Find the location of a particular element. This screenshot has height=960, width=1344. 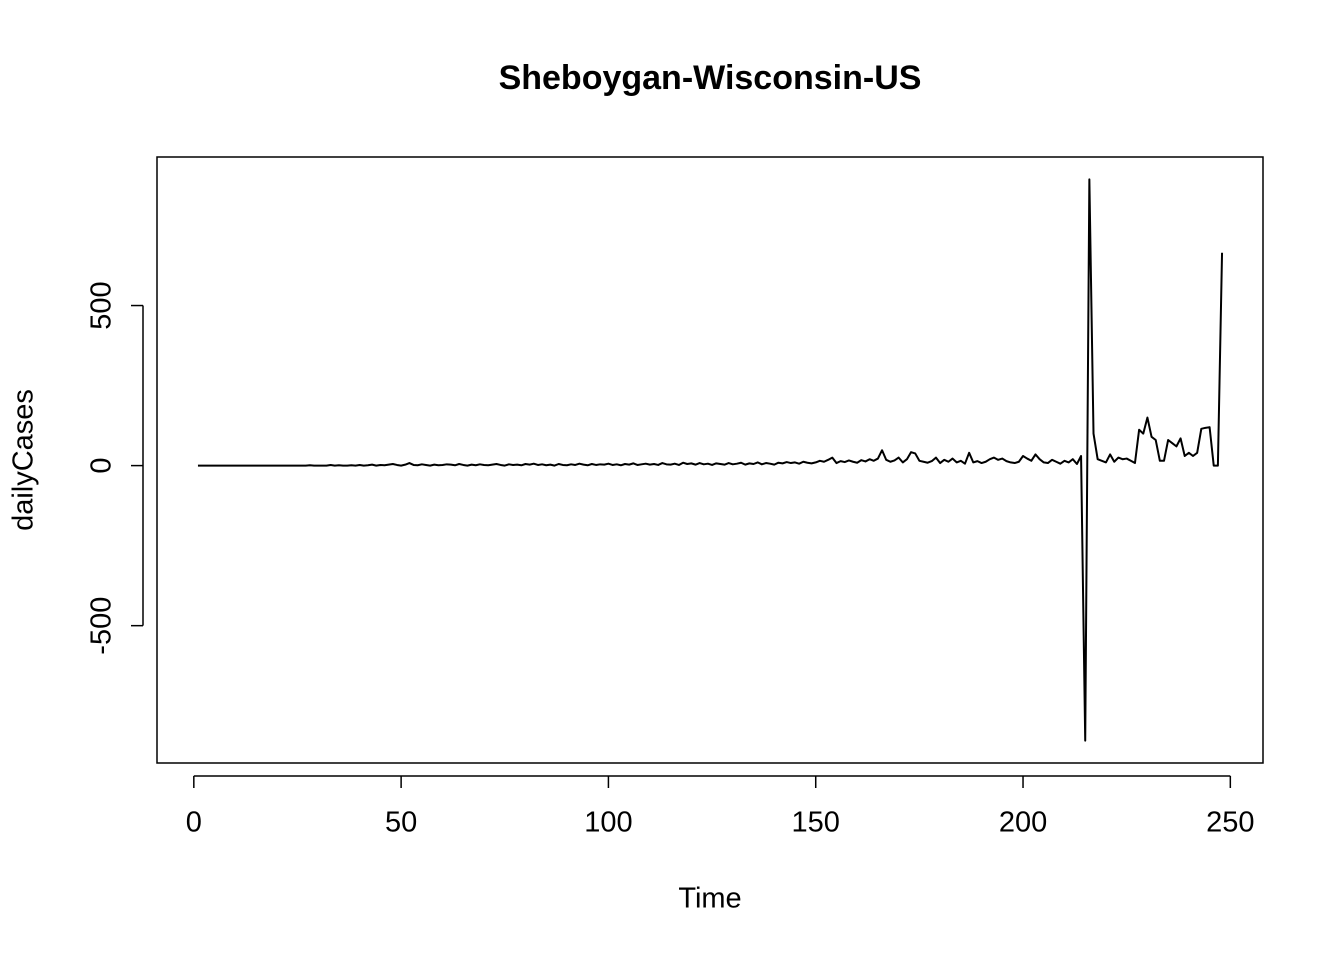

x-tick-label: 150 is located at coordinates (816, 823).